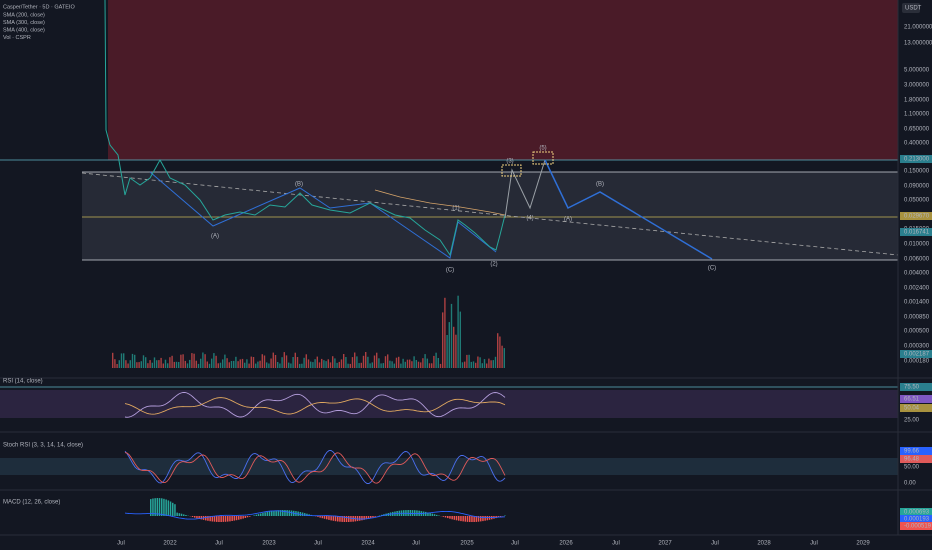 The width and height of the screenshot is (932, 550). Describe the element at coordinates (449, 466) in the screenshot. I see `stoch-band` at that location.